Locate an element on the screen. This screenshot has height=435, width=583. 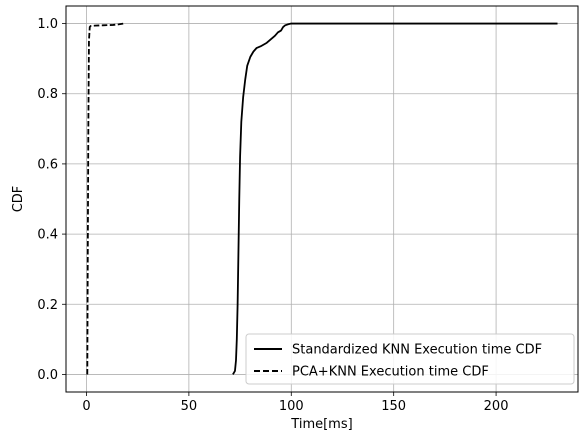
x-tick-label: 100 is located at coordinates (291, 406).